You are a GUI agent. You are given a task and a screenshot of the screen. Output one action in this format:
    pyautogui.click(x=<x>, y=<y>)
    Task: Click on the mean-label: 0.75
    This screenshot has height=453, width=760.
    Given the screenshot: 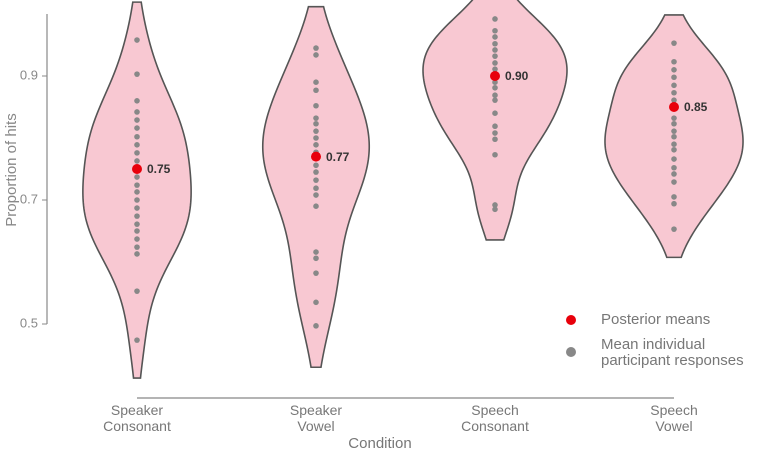 What is the action you would take?
    pyautogui.click(x=159, y=169)
    